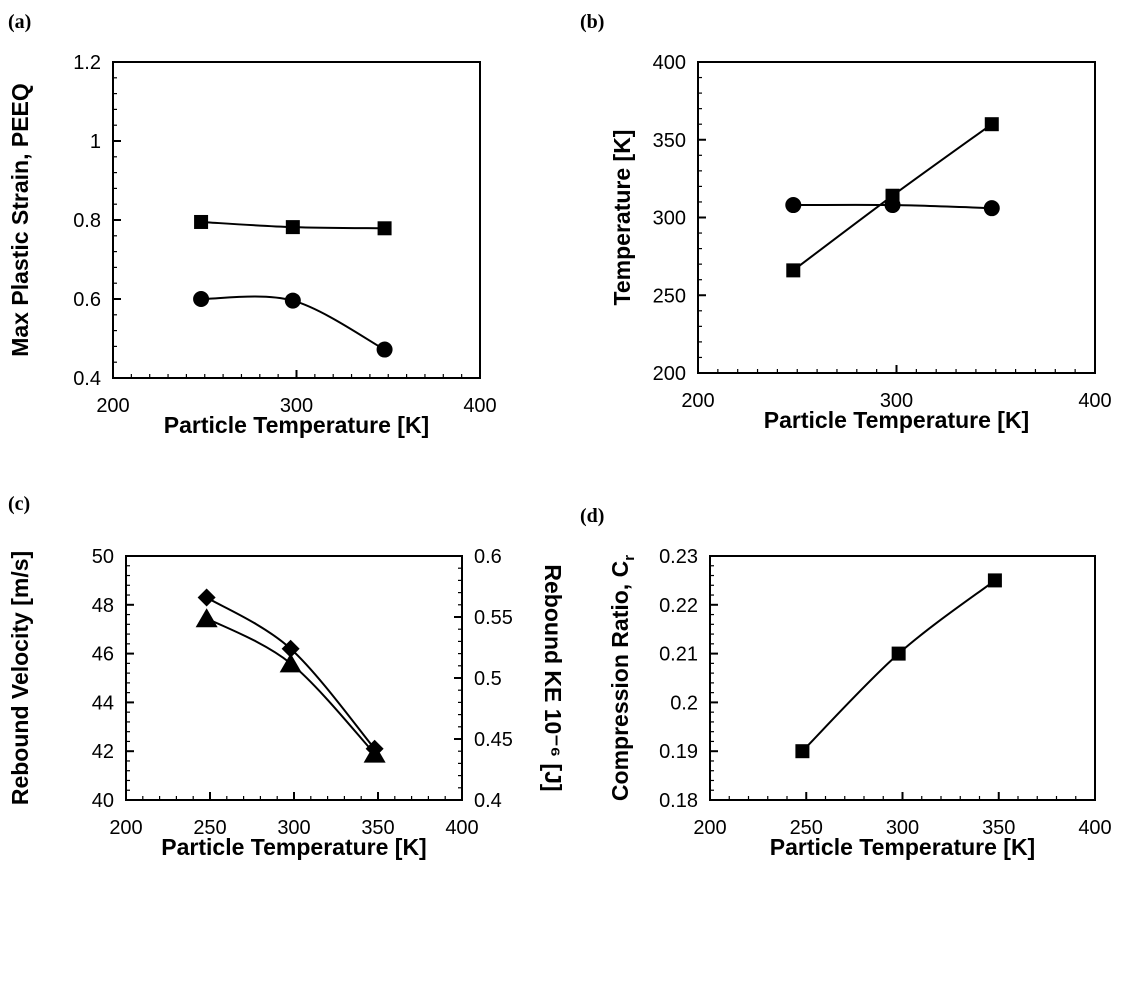 Image resolution: width=1133 pixels, height=981 pixels. What do you see at coordinates (669, 374) in the screenshot?
I see `y-tick-label: 200` at bounding box center [669, 374].